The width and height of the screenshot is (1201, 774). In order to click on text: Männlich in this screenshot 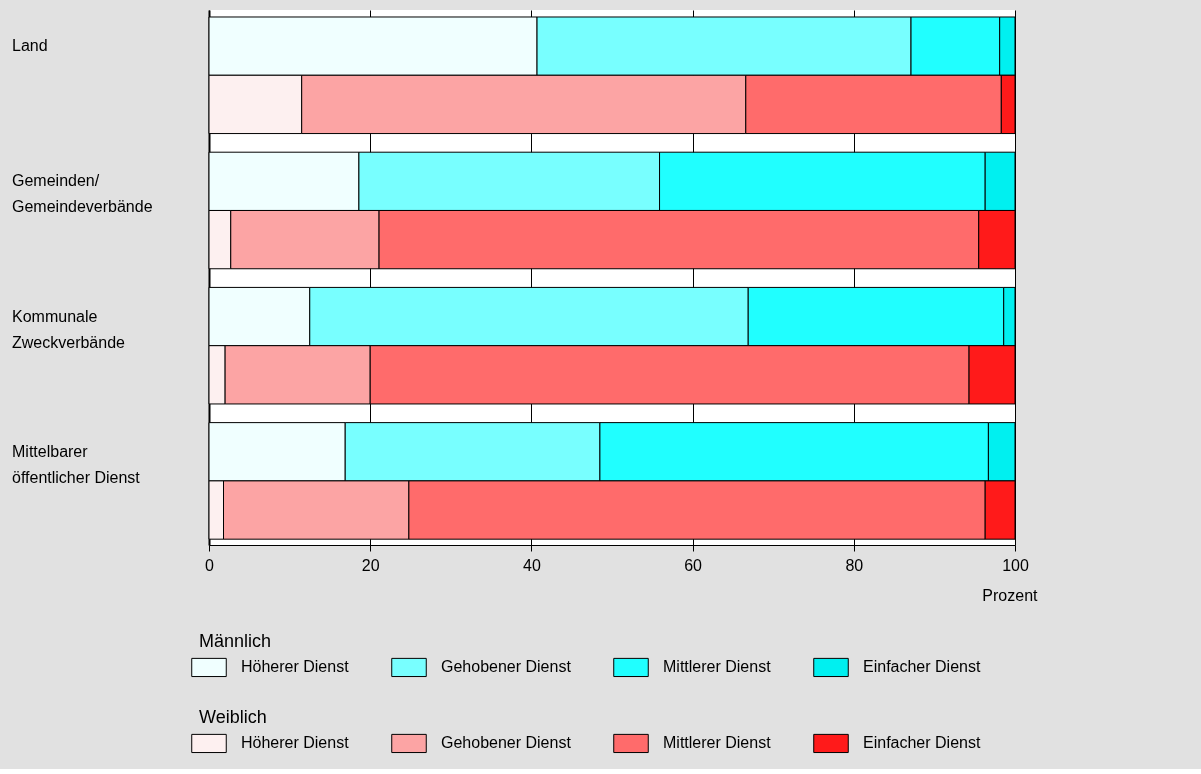, I will do `click(235, 641)`.